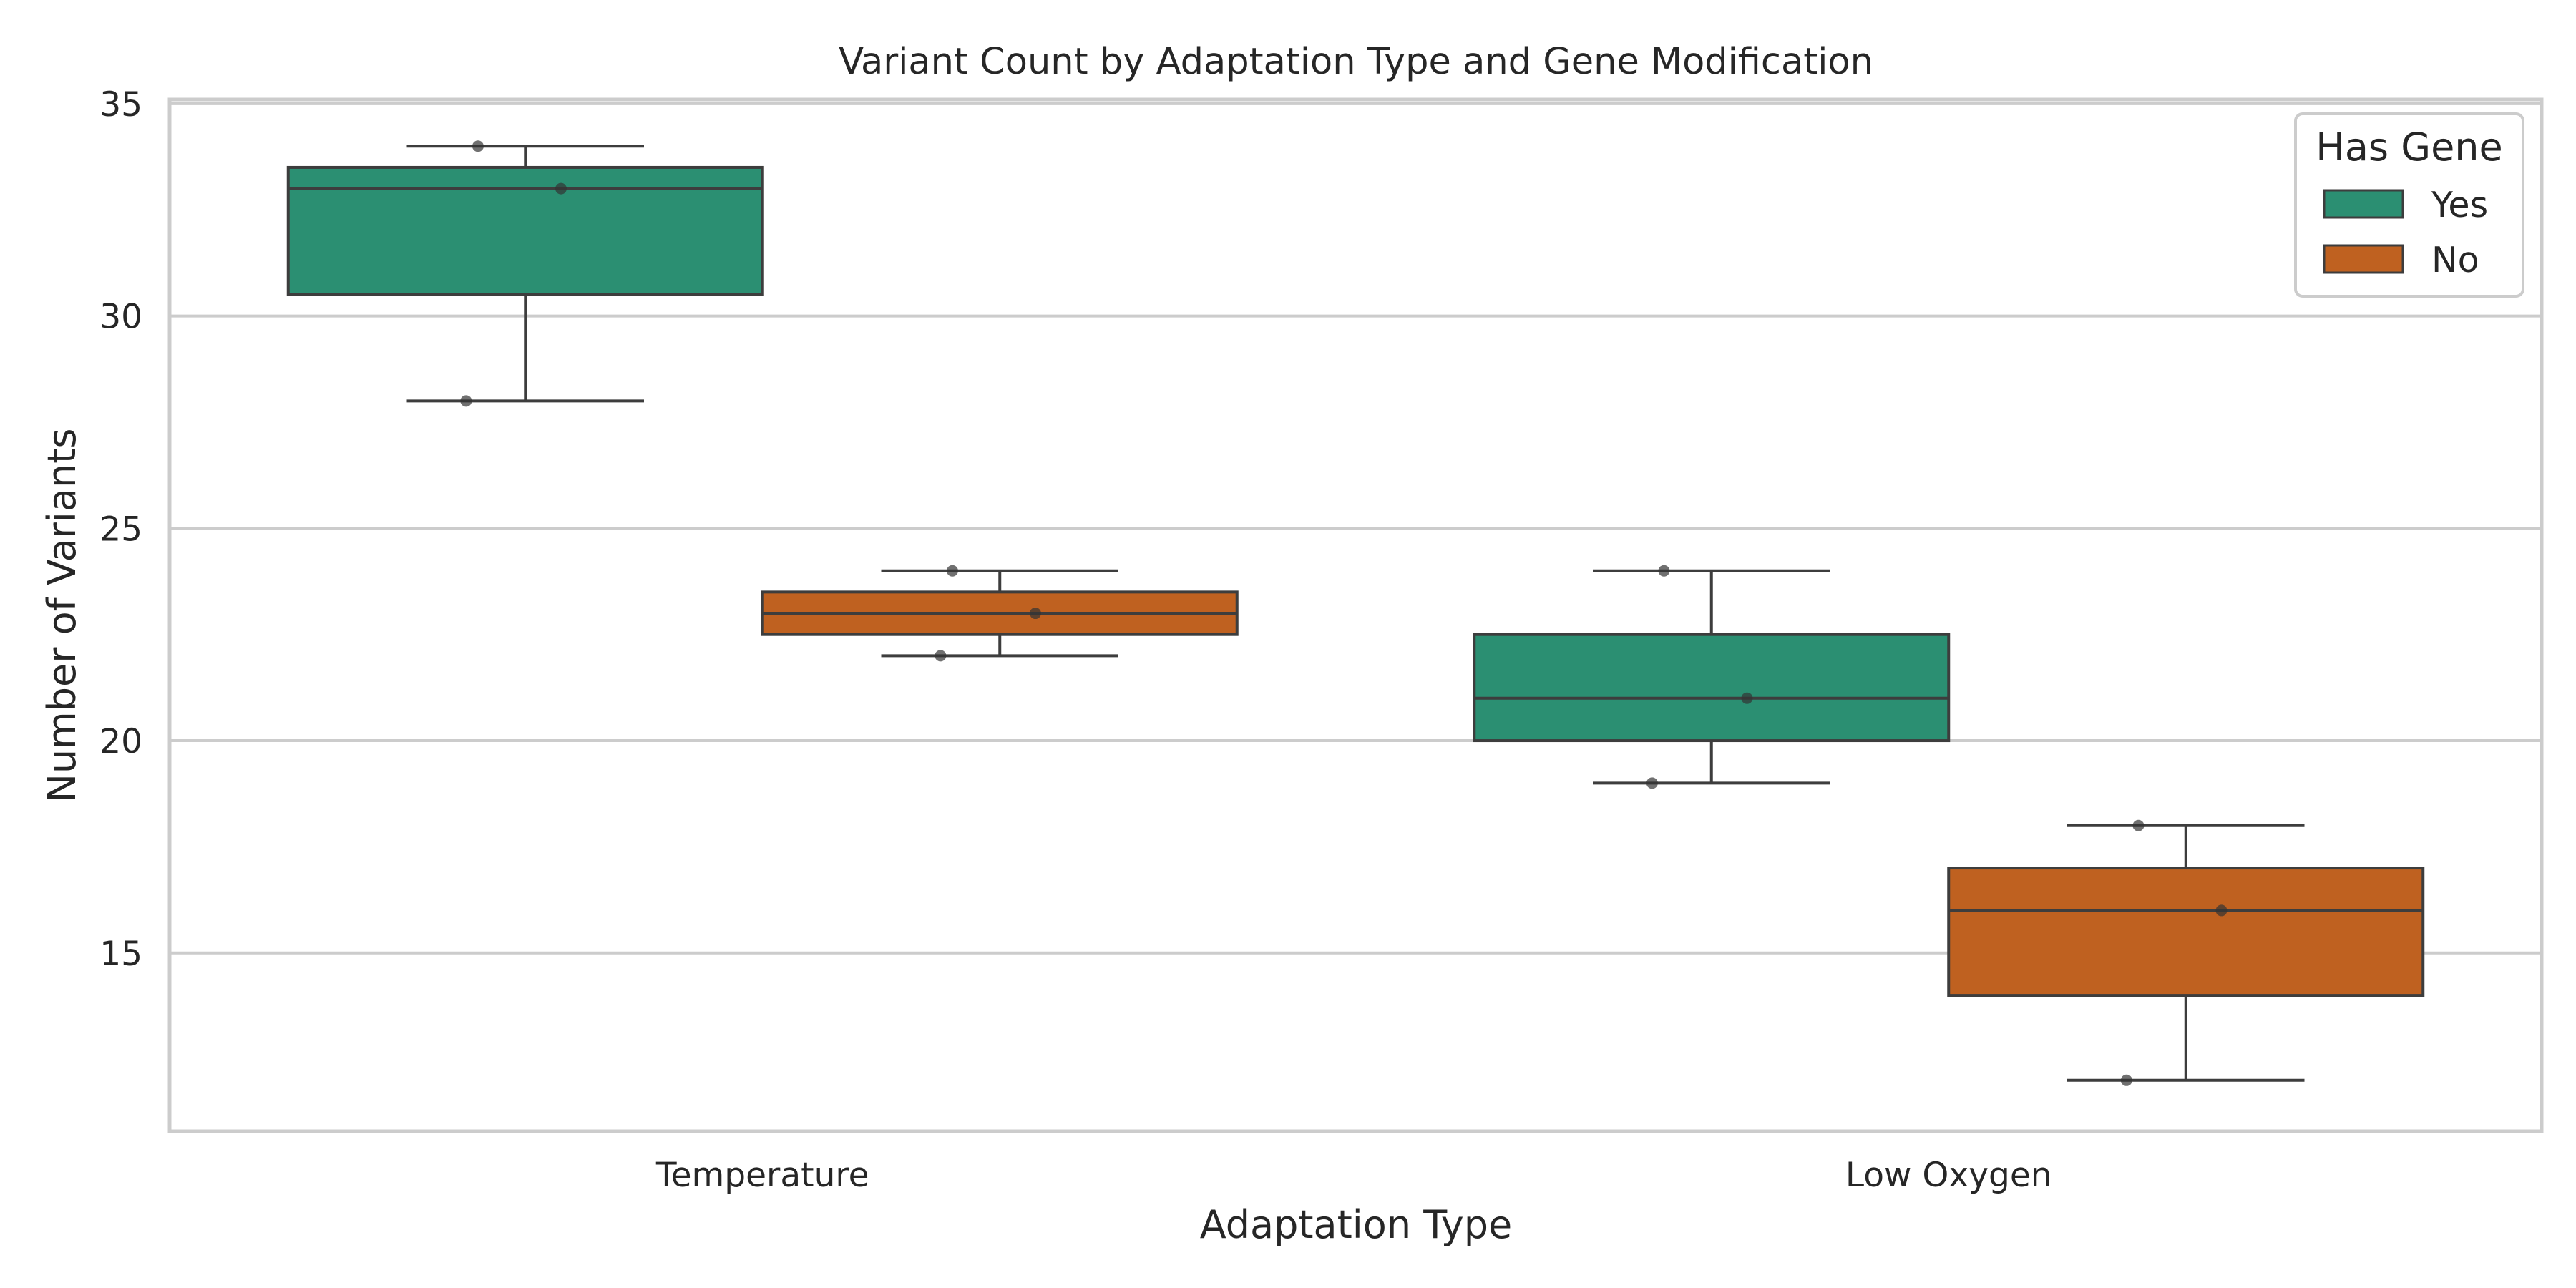  Describe the element at coordinates (2409, 205) in the screenshot. I see `legend: Has Gene Yes No` at that location.